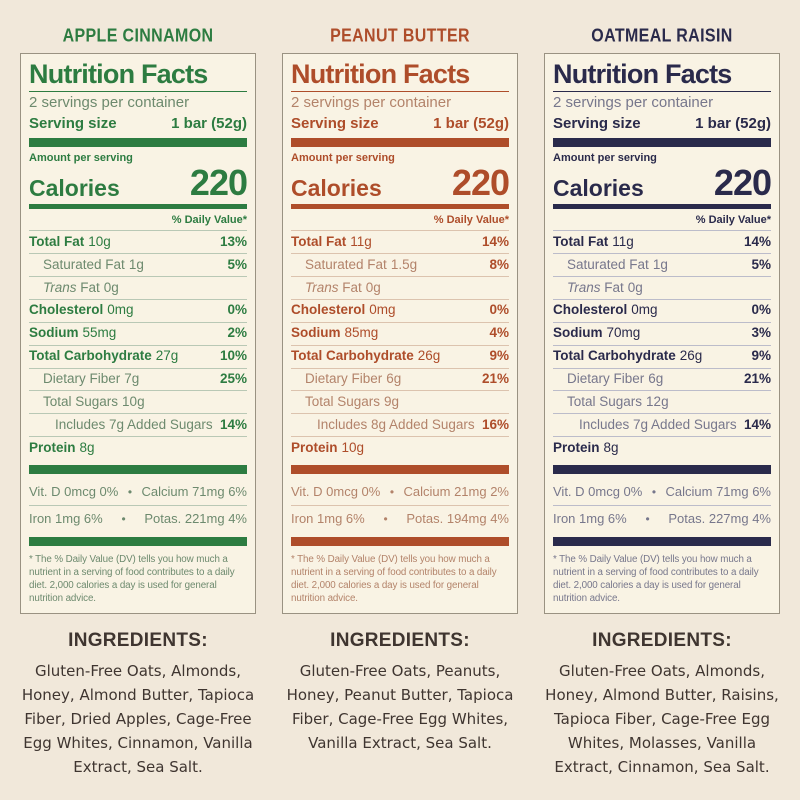 Image resolution: width=800 pixels, height=800 pixels. What do you see at coordinates (134, 424) in the screenshot?
I see `nutrient-name: Includes 7g Added Sugars` at bounding box center [134, 424].